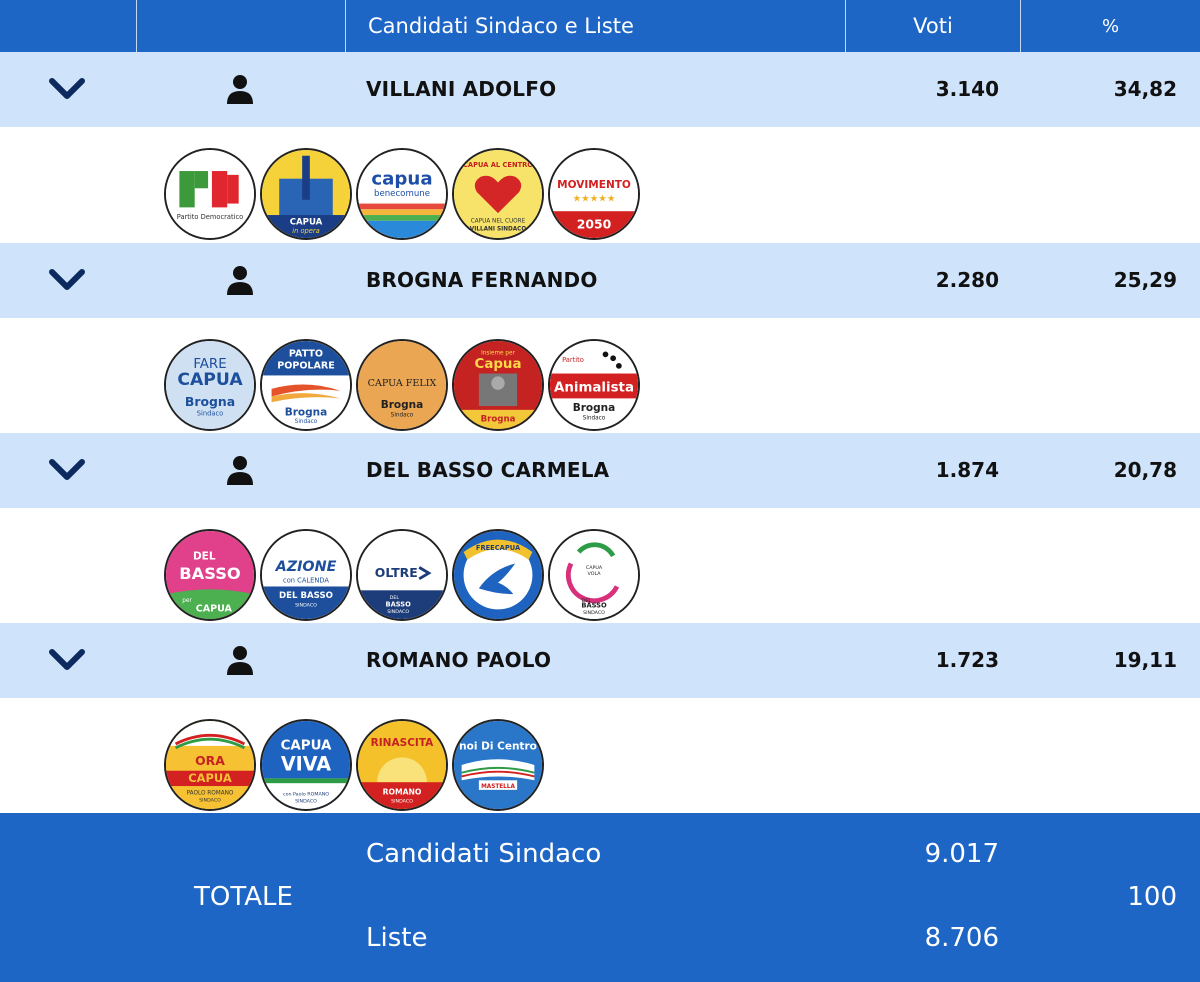 The height and width of the screenshot is (982, 1200). I want to click on m2050-top-text: MOVIMENTO, so click(594, 185).